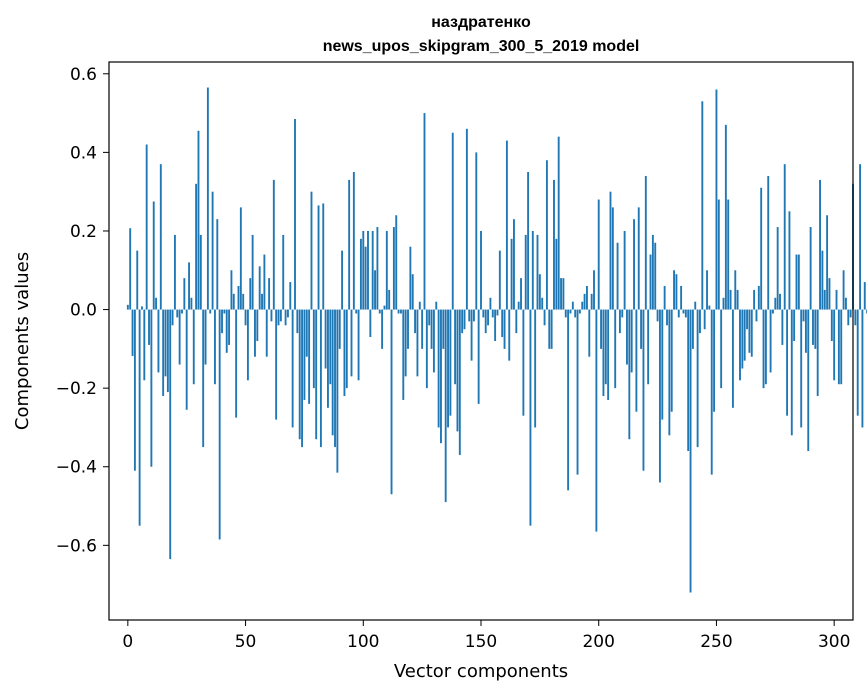 This screenshot has width=867, height=696. Describe the element at coordinates (481, 642) in the screenshot. I see `x-tick-label: 150` at that location.